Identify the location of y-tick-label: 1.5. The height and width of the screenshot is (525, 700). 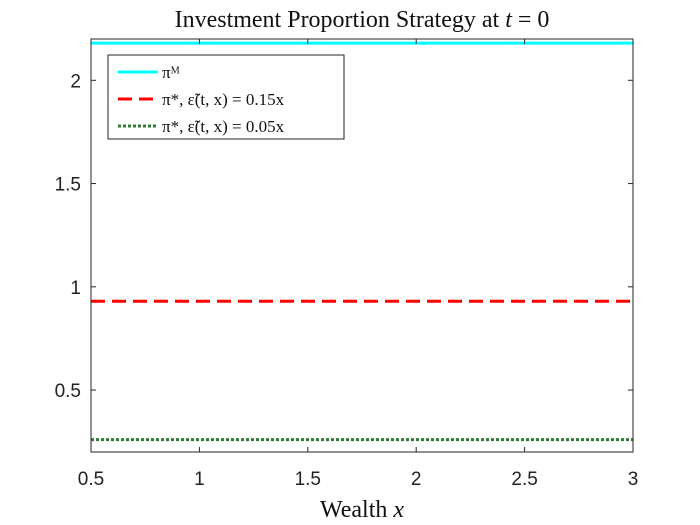
(68, 185).